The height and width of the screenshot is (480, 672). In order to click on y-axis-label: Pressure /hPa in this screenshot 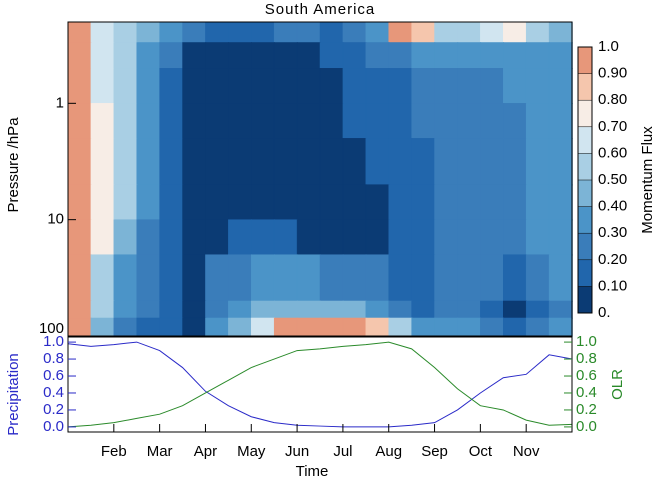, I will do `click(13, 165)`.